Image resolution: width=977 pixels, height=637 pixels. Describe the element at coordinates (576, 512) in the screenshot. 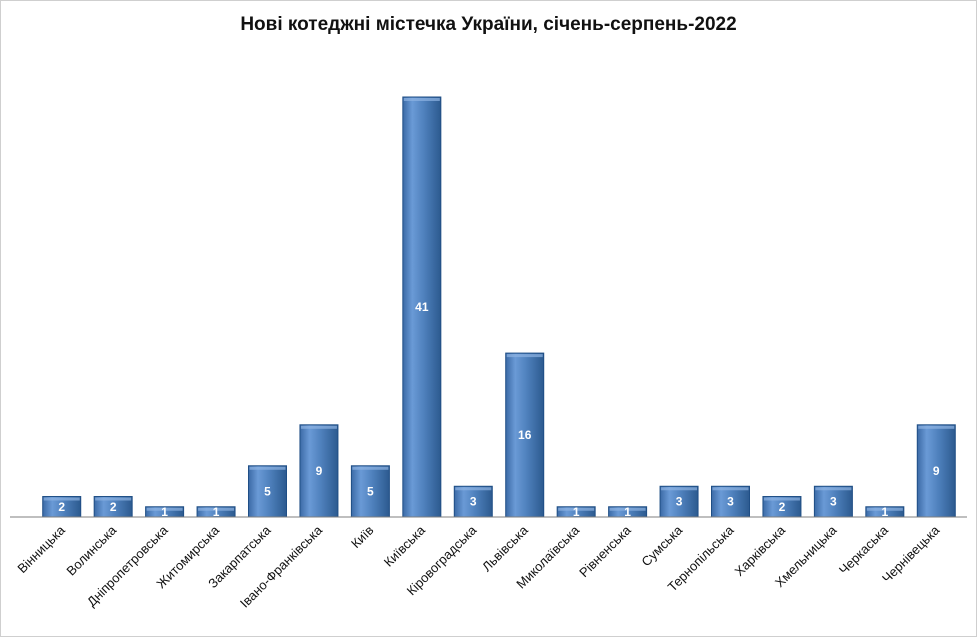

I see `data-label-11: 1` at that location.